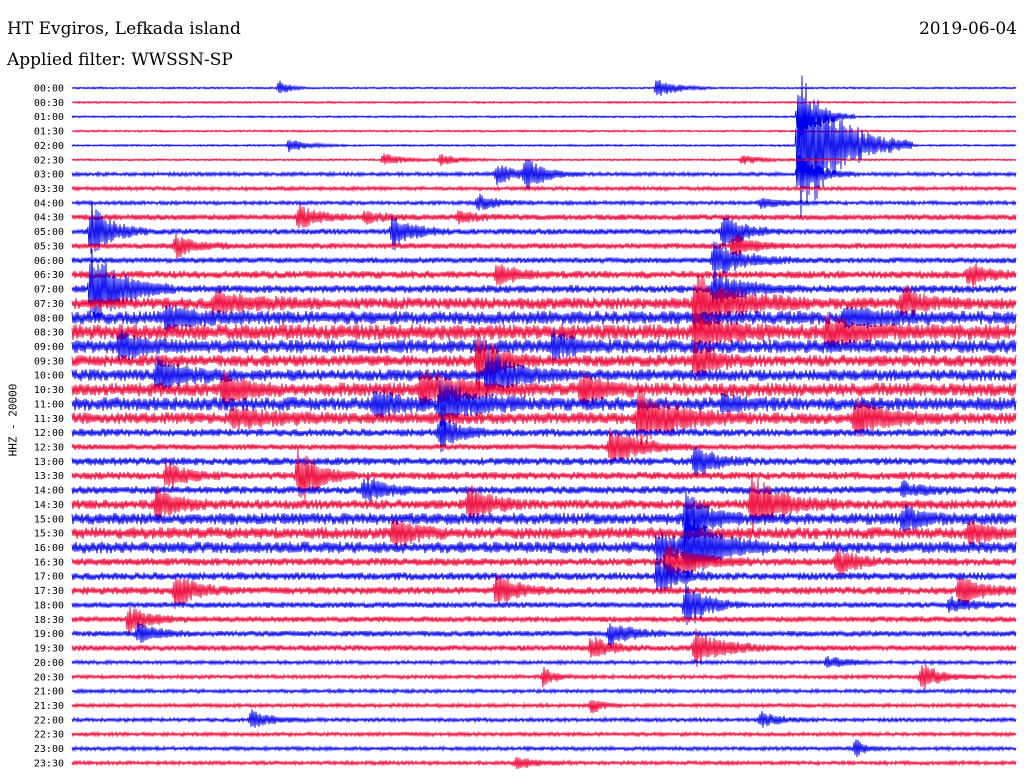  I want to click on record-date: 2019-06-04, so click(967, 29).